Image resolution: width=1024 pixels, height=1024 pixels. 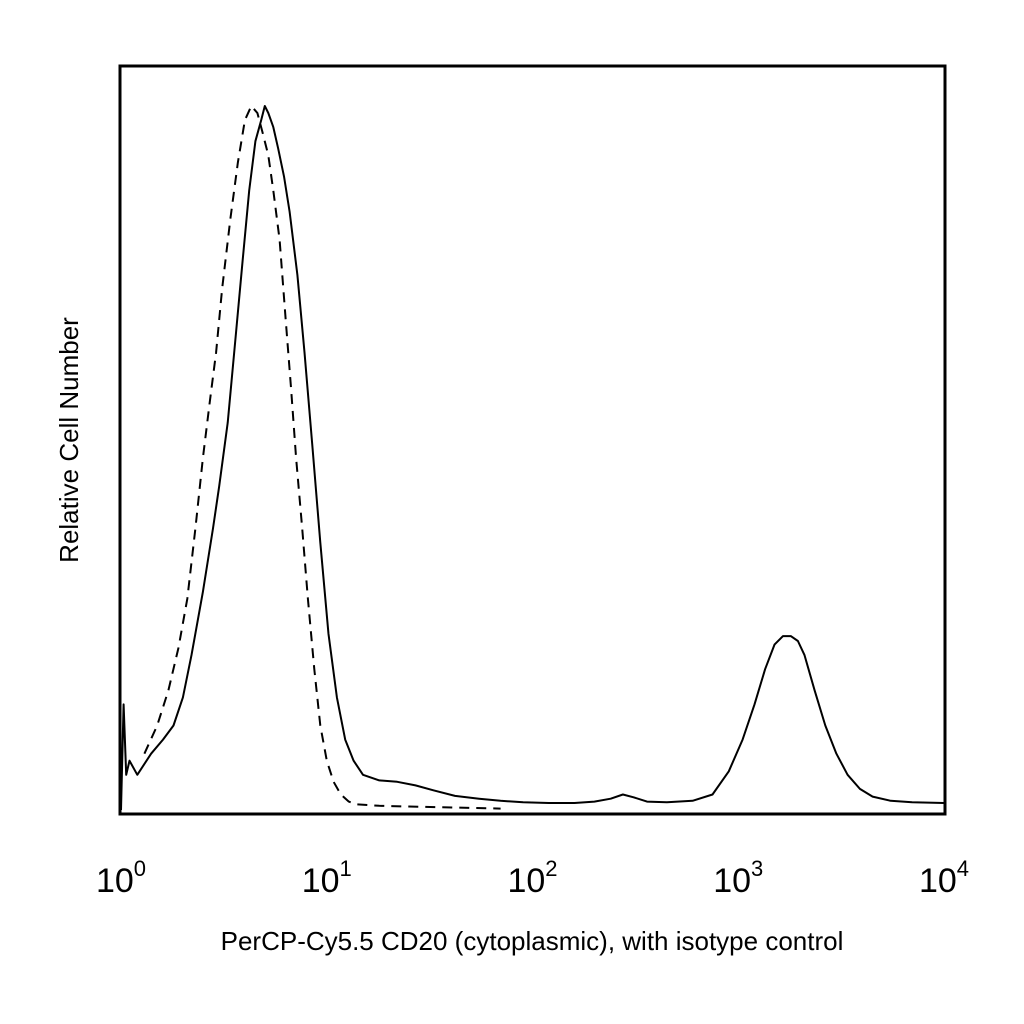 What do you see at coordinates (69, 440) in the screenshot?
I see `y-axis-title: Relative Cell Number` at bounding box center [69, 440].